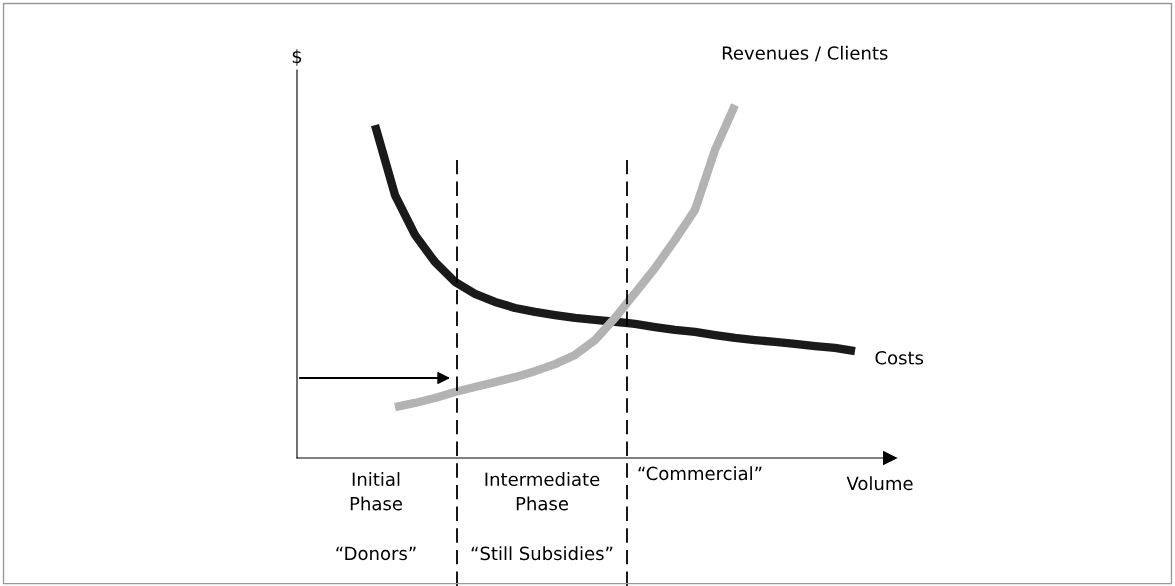  Describe the element at coordinates (899, 357) in the screenshot. I see `series-label: Costs` at that location.